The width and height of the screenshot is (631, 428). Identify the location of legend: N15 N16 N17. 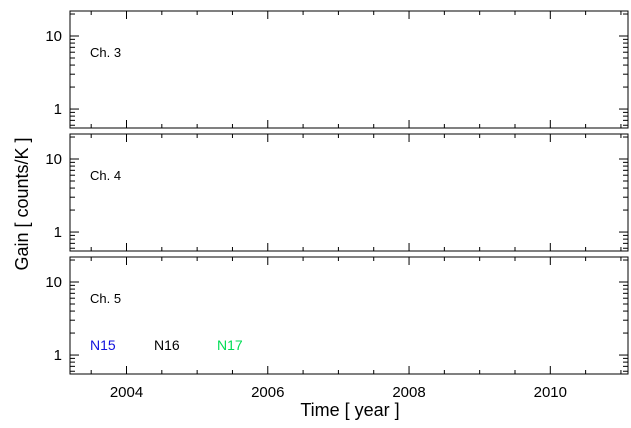
(166, 345).